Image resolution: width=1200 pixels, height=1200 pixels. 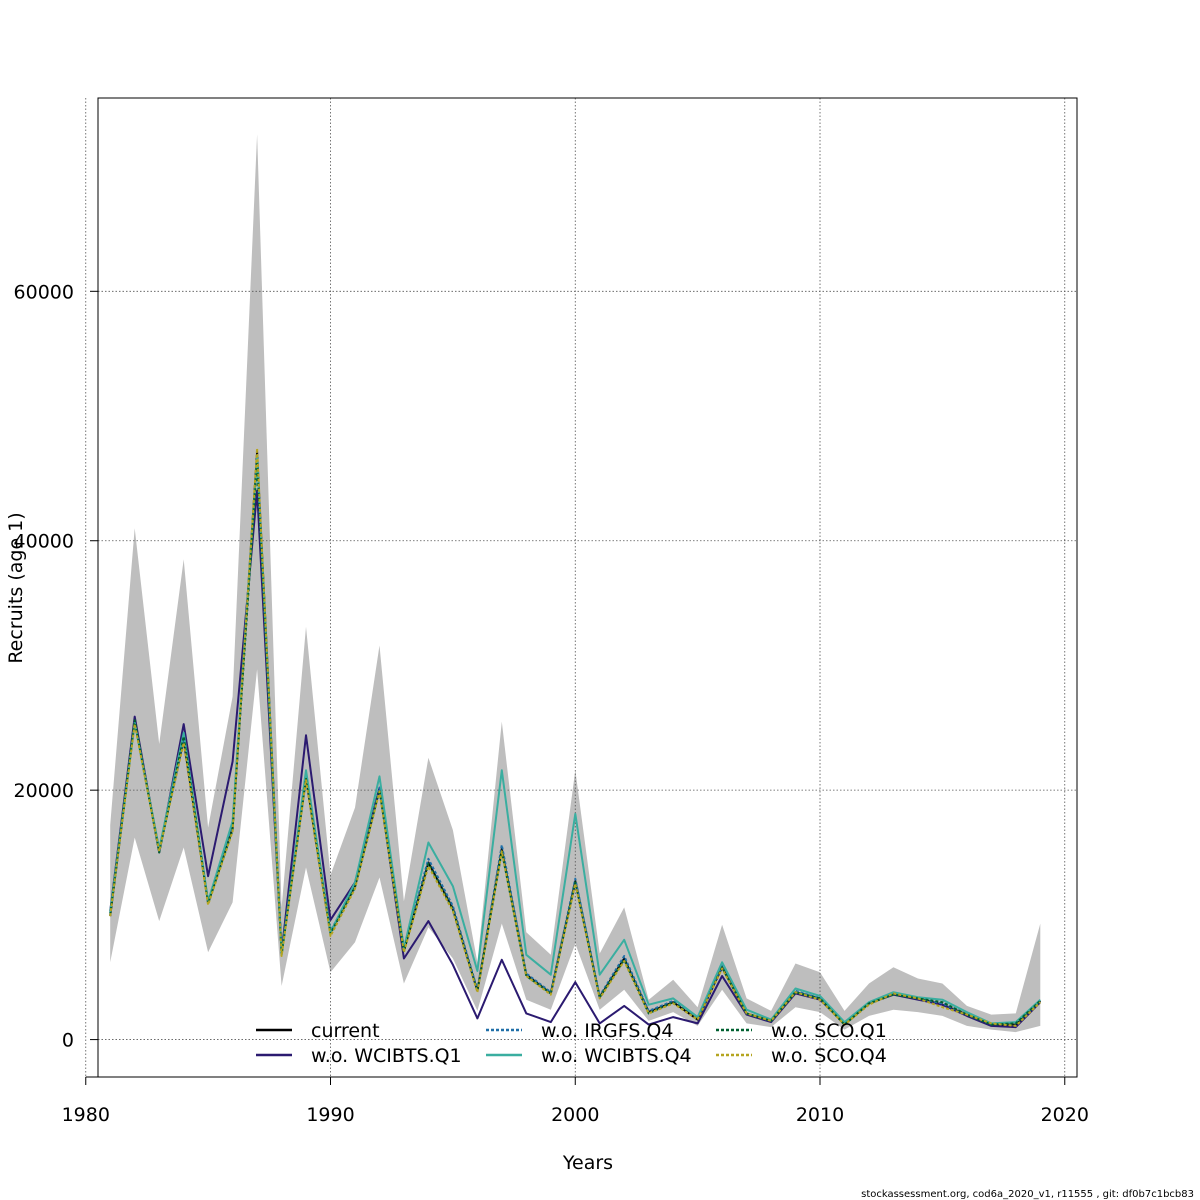 I want to click on y-tick-label: 60000, so click(x=44, y=292).